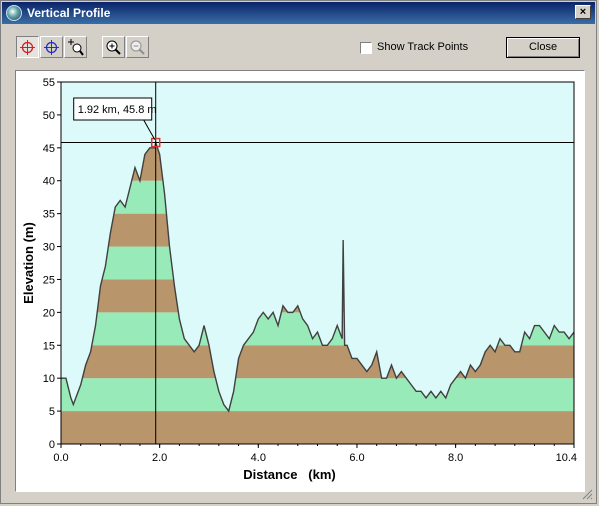 This screenshot has width=599, height=506. I want to click on show-track-points-checkbox, so click(366, 48).